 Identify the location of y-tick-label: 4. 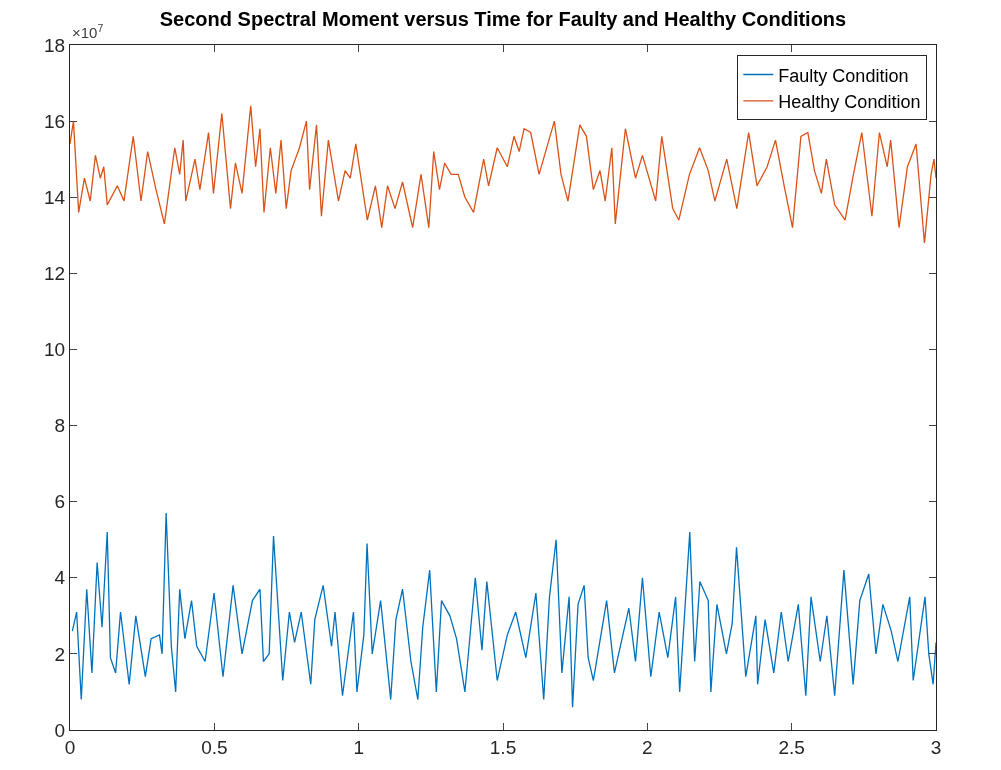
(60, 578).